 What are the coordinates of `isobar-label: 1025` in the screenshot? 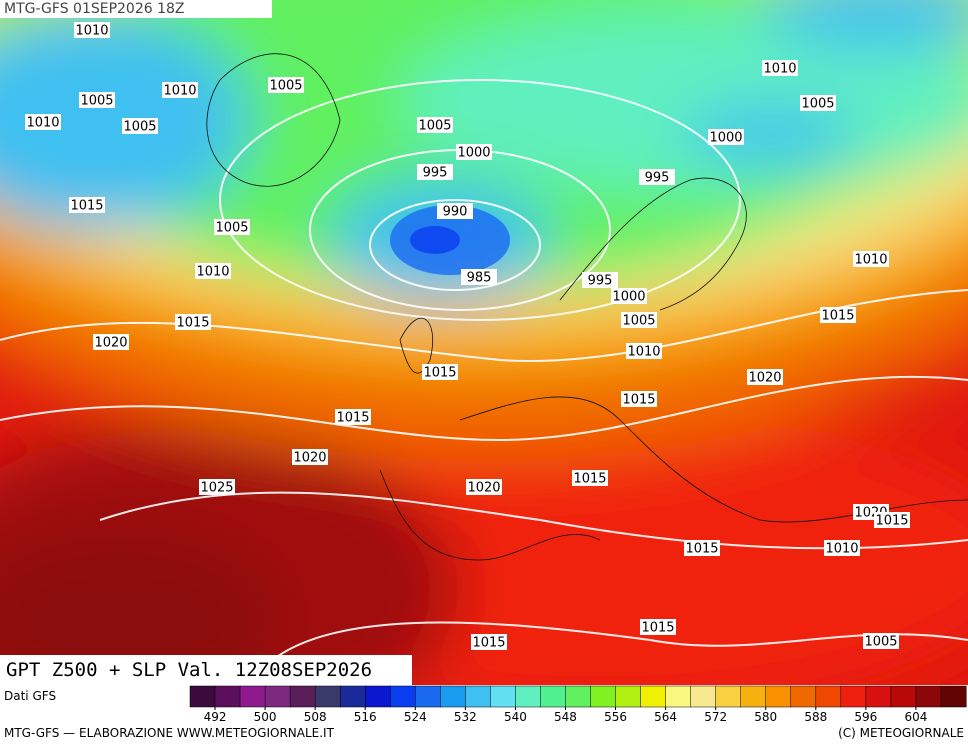 It's located at (216, 488).